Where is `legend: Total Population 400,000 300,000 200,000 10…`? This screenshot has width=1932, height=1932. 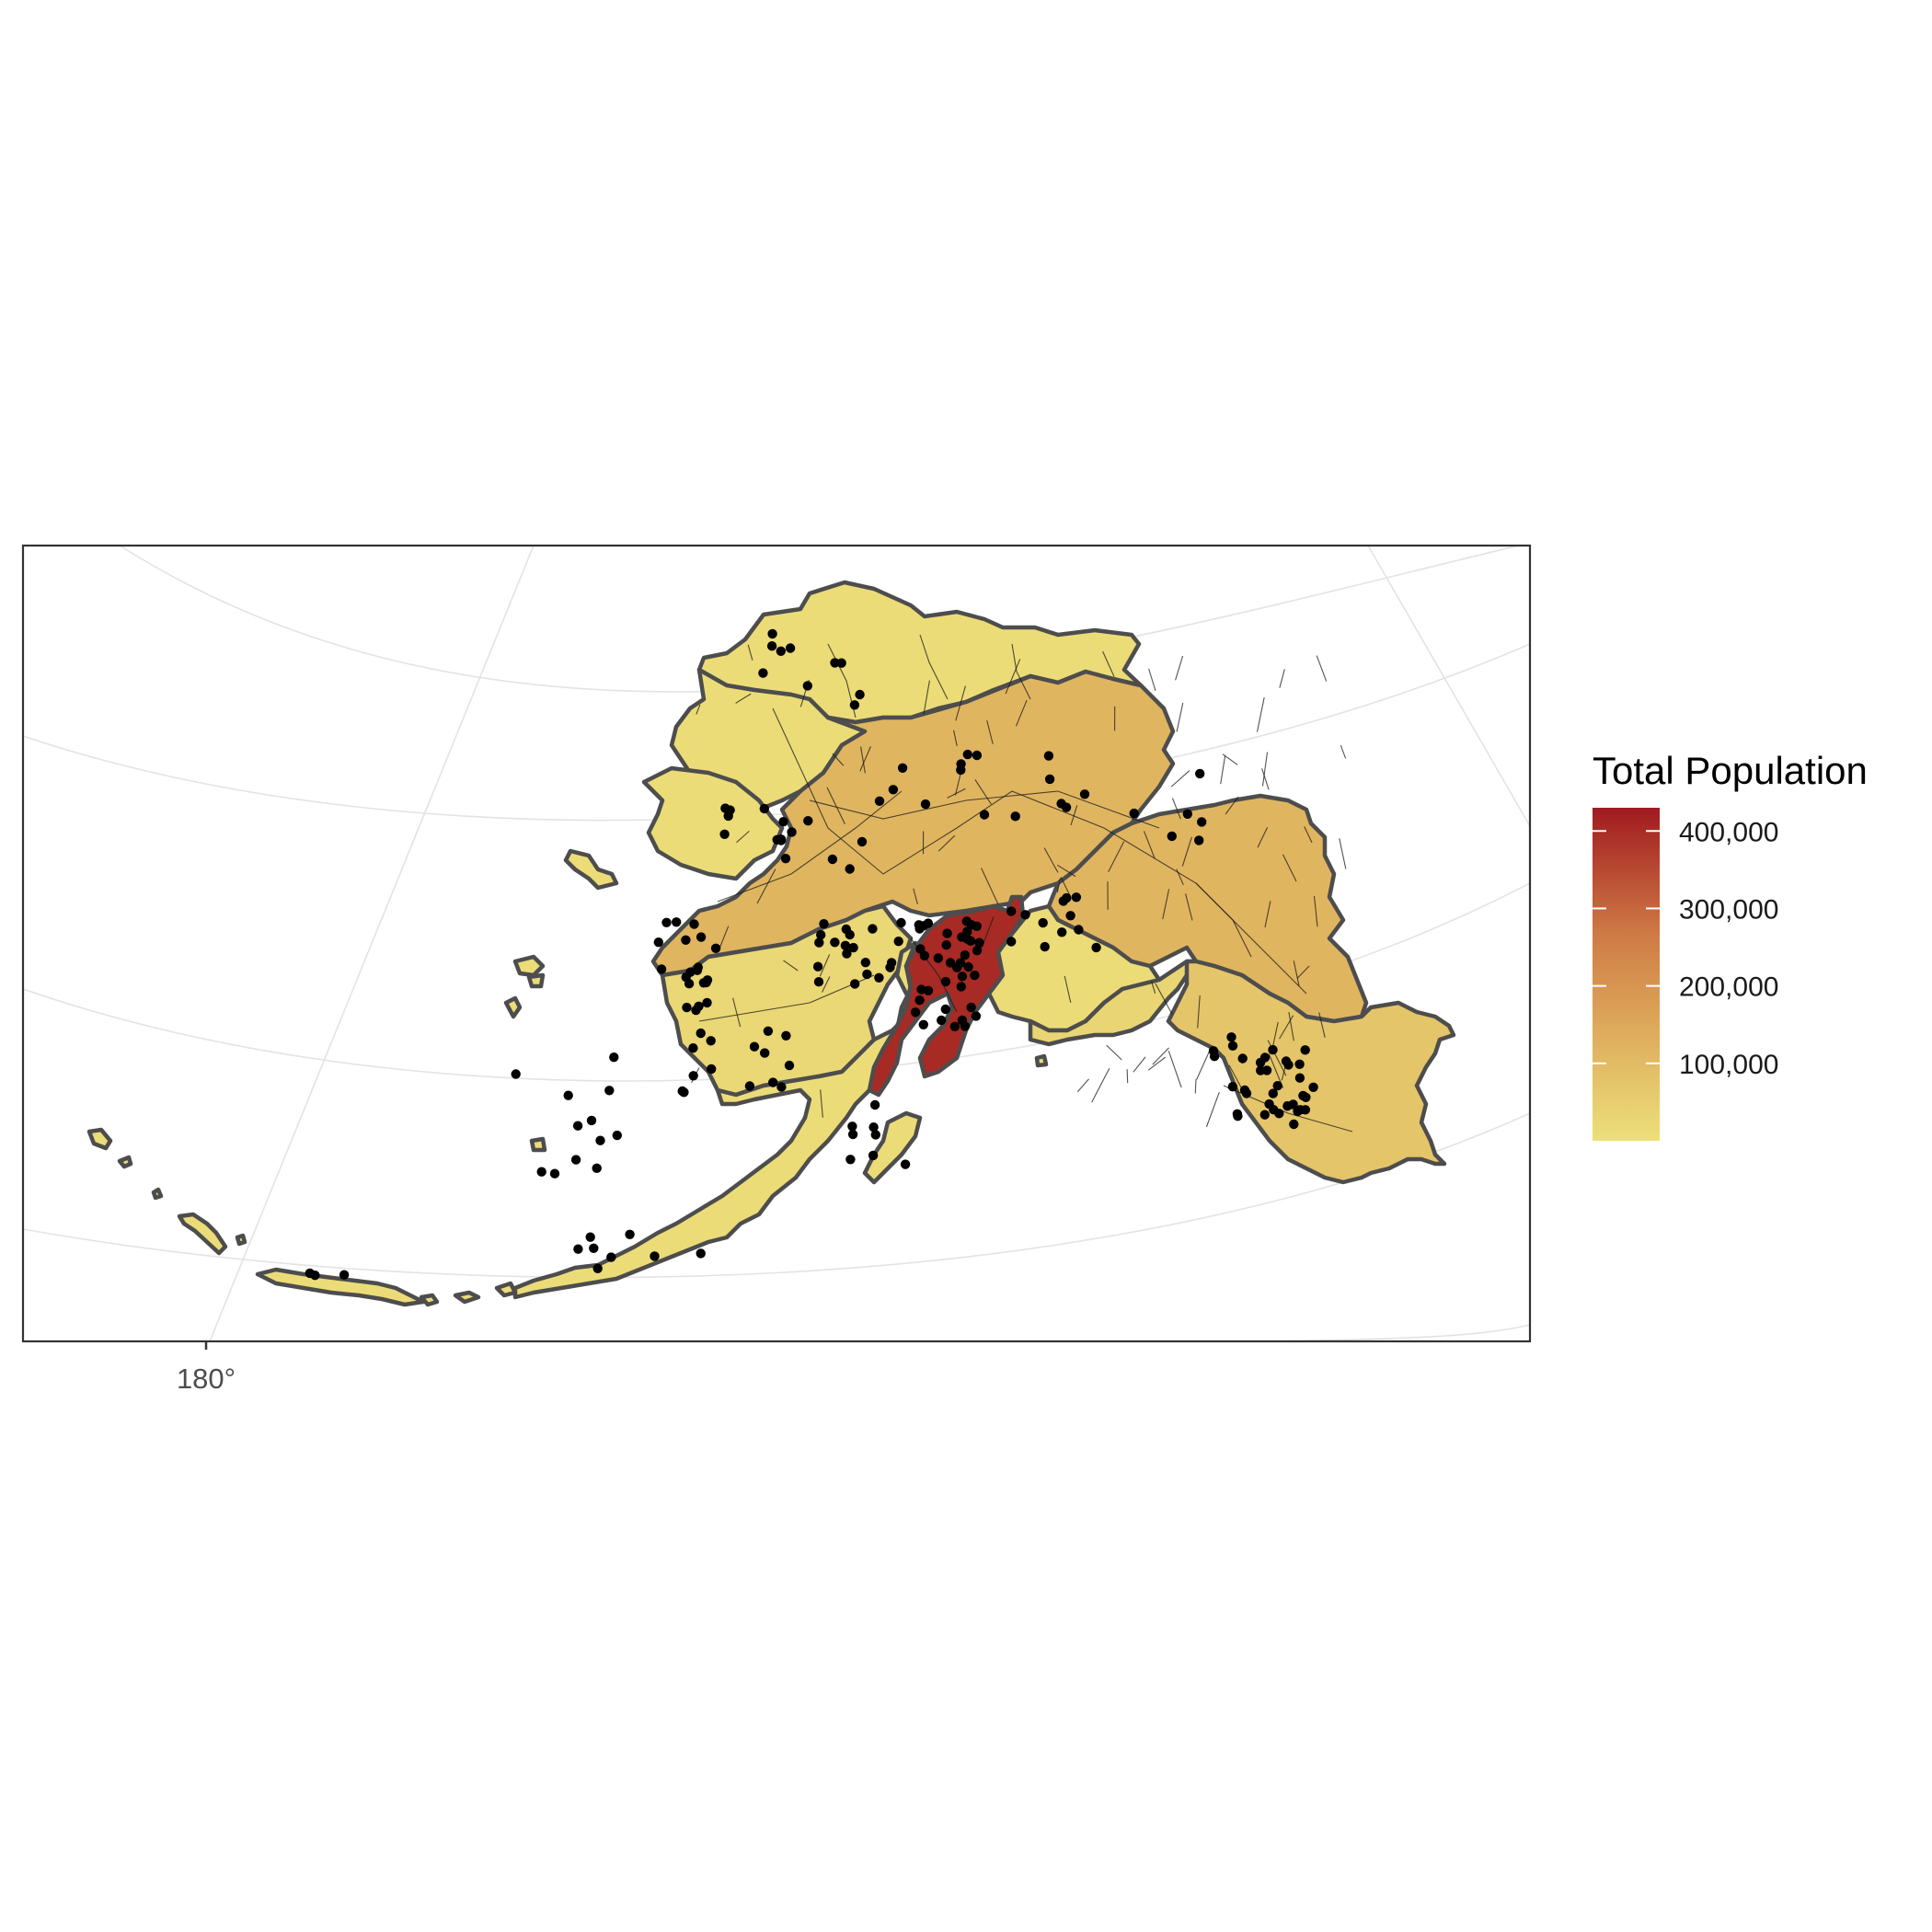 legend: Total Population 400,000 300,000 200,000 10… is located at coordinates (1730, 945).